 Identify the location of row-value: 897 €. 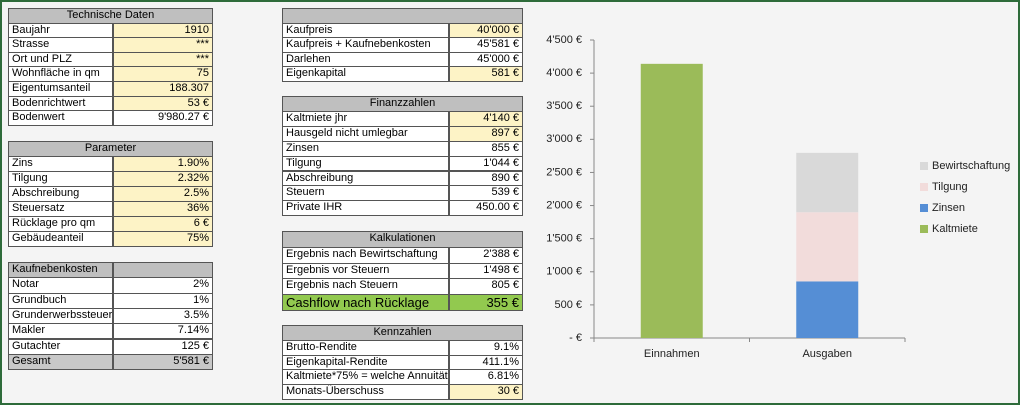
(486, 133).